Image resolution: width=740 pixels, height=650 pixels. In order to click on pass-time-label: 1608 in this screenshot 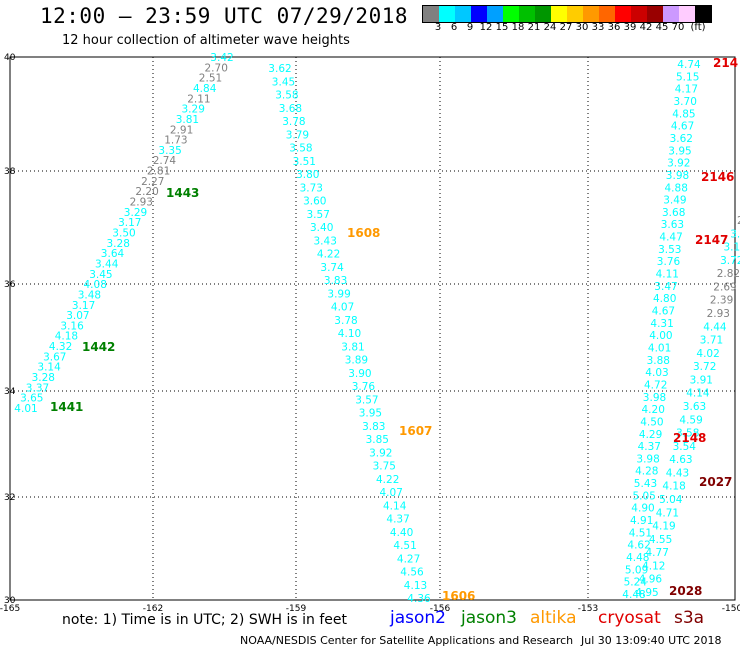, I will do `click(363, 233)`.